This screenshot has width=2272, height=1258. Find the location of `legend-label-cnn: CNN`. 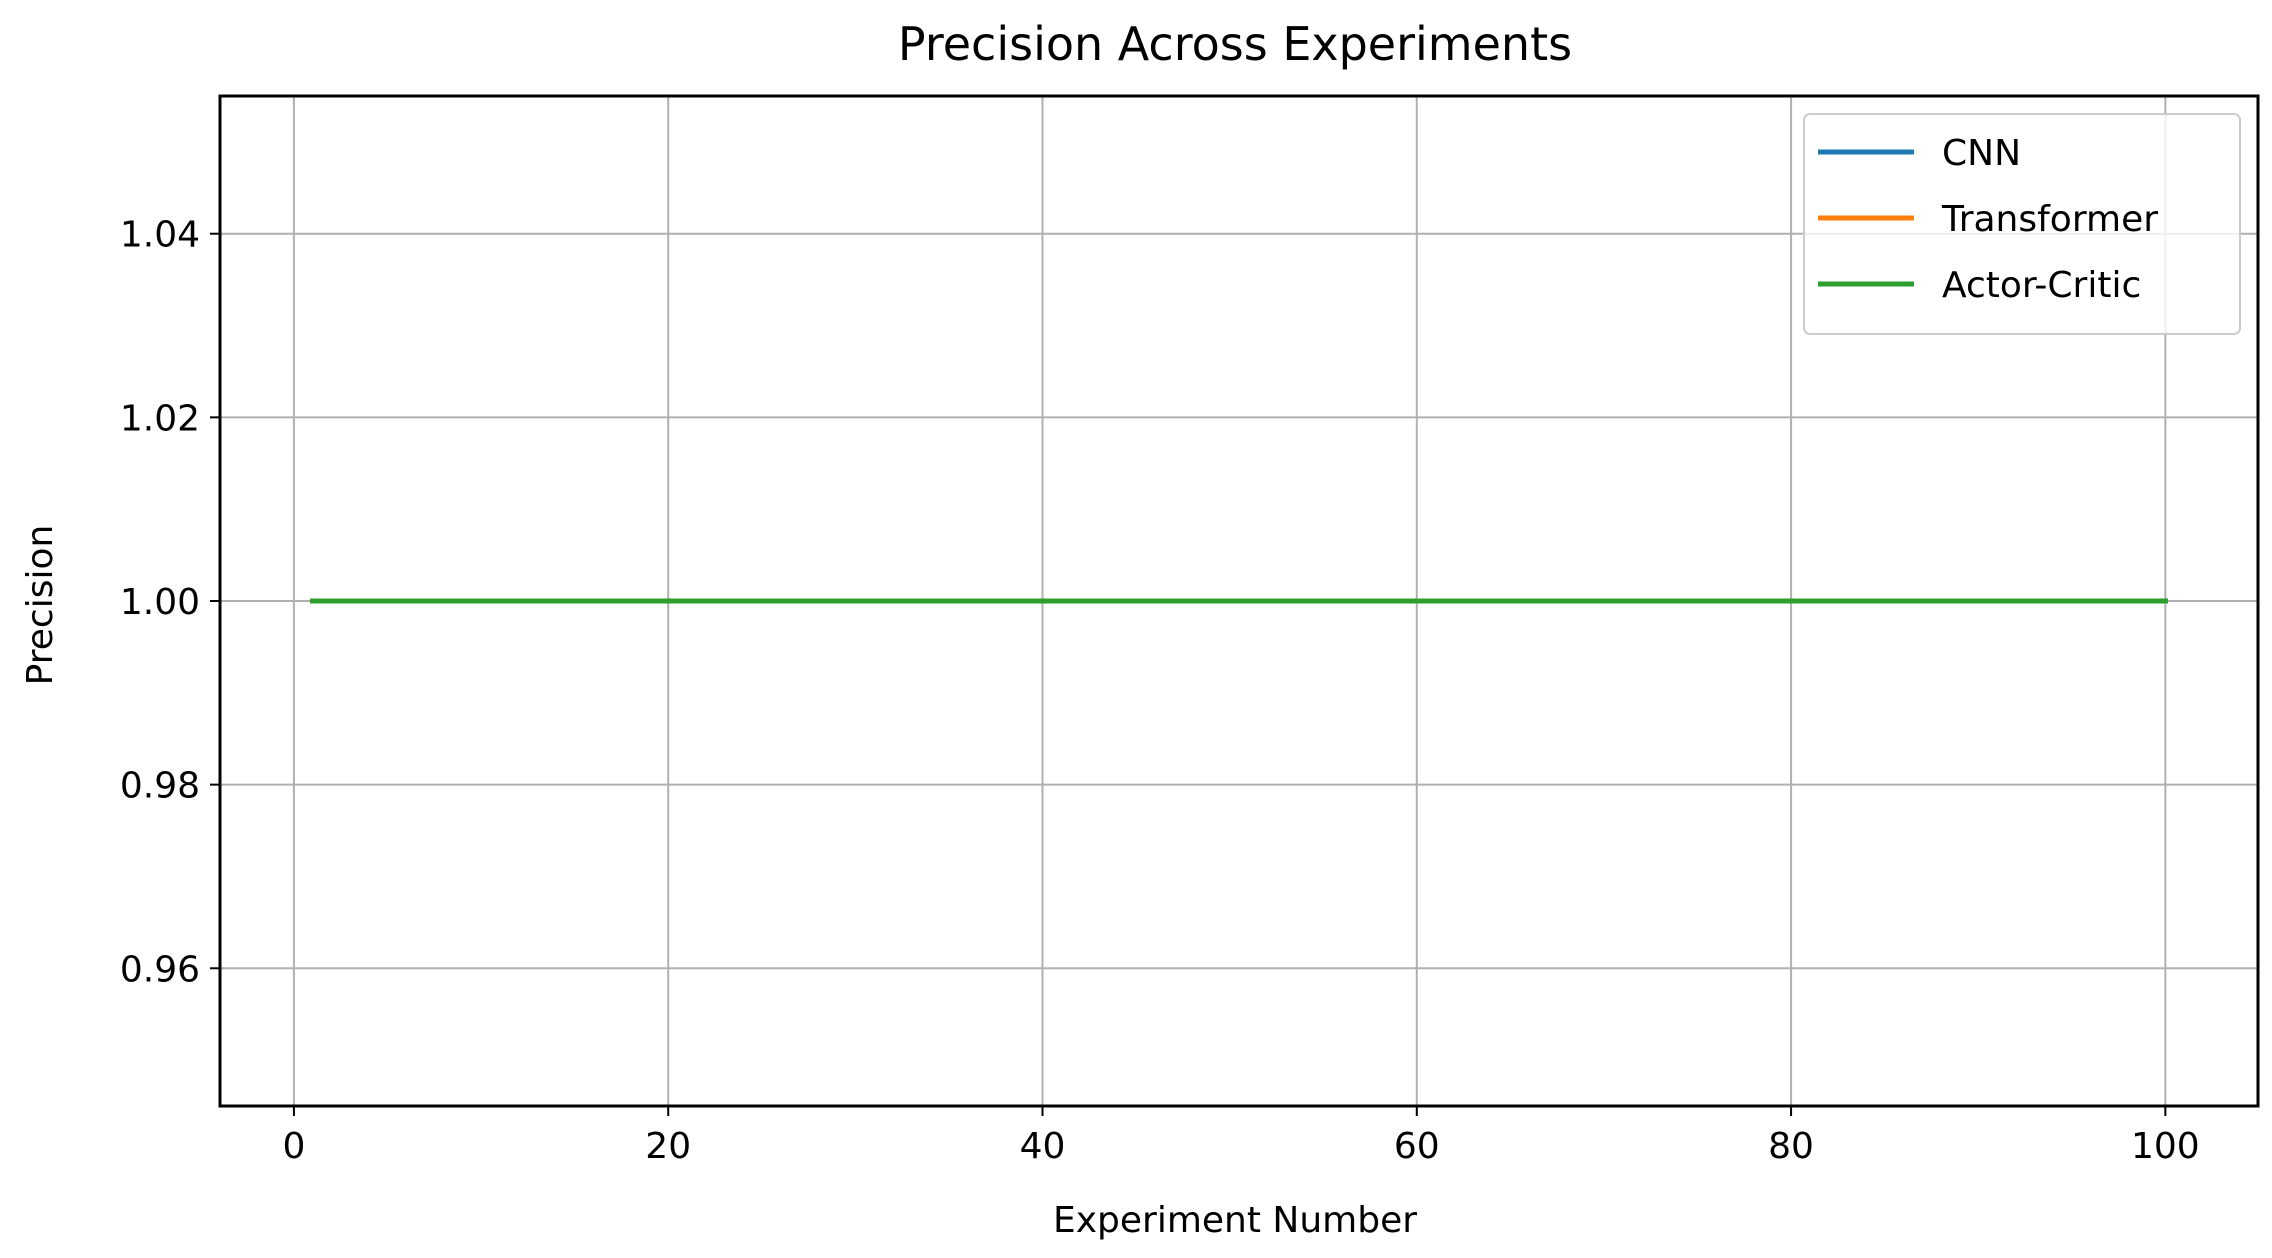

legend-label-cnn: CNN is located at coordinates (1981, 153).